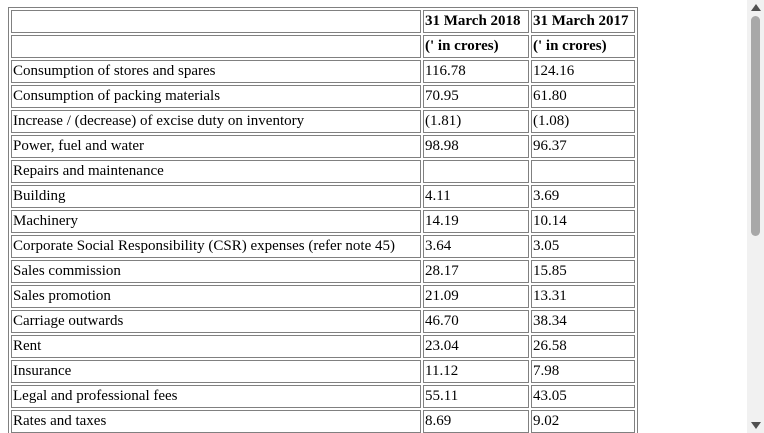 The height and width of the screenshot is (433, 764). What do you see at coordinates (583, 346) in the screenshot?
I see `value-cell: 26.58` at bounding box center [583, 346].